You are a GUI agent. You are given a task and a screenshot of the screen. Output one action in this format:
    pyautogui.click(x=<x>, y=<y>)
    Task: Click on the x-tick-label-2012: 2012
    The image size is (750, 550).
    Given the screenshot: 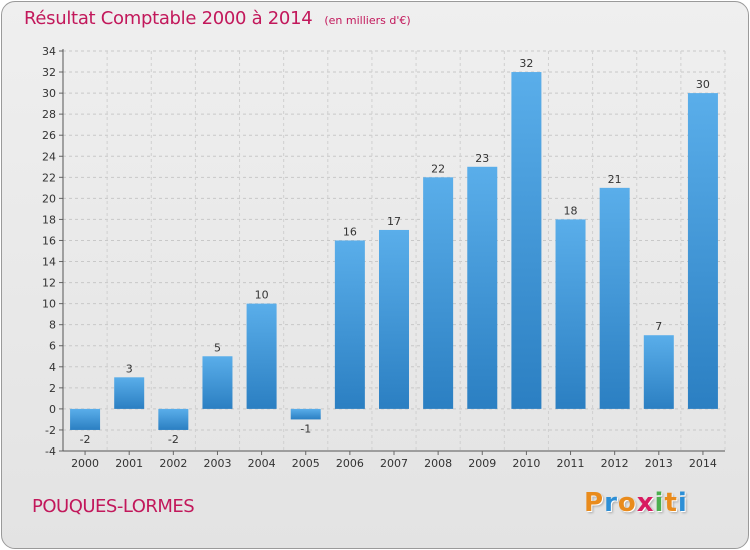 What is the action you would take?
    pyautogui.click(x=615, y=463)
    